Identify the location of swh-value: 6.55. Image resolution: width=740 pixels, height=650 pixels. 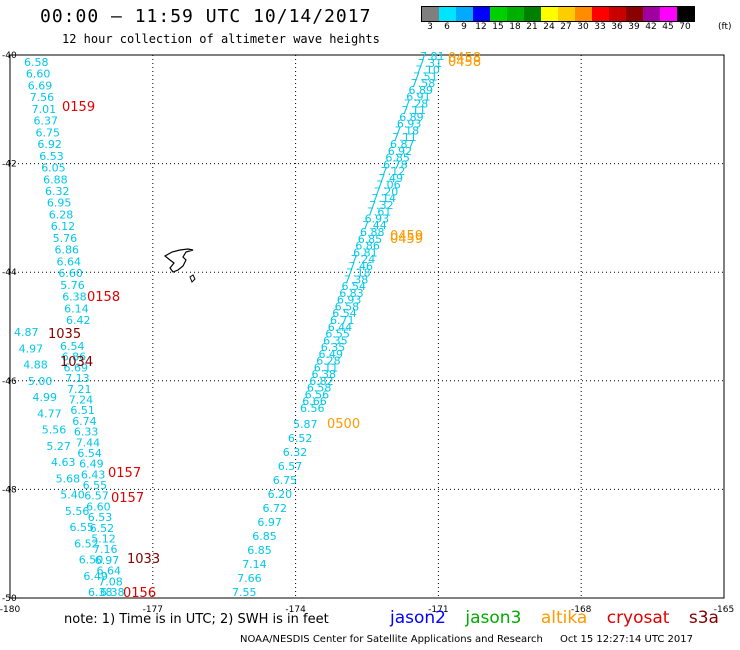
(337, 334).